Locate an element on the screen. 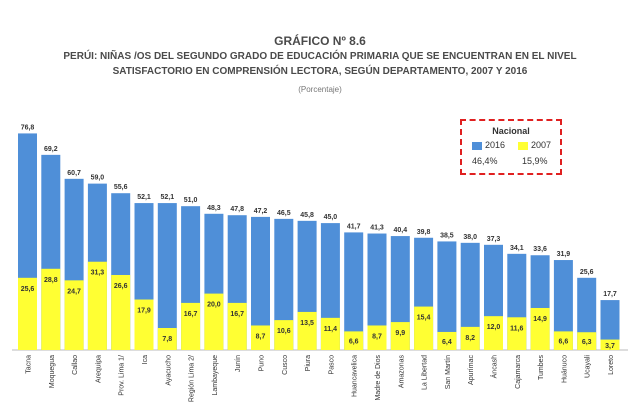  category-label: Ica is located at coordinates (145, 359).